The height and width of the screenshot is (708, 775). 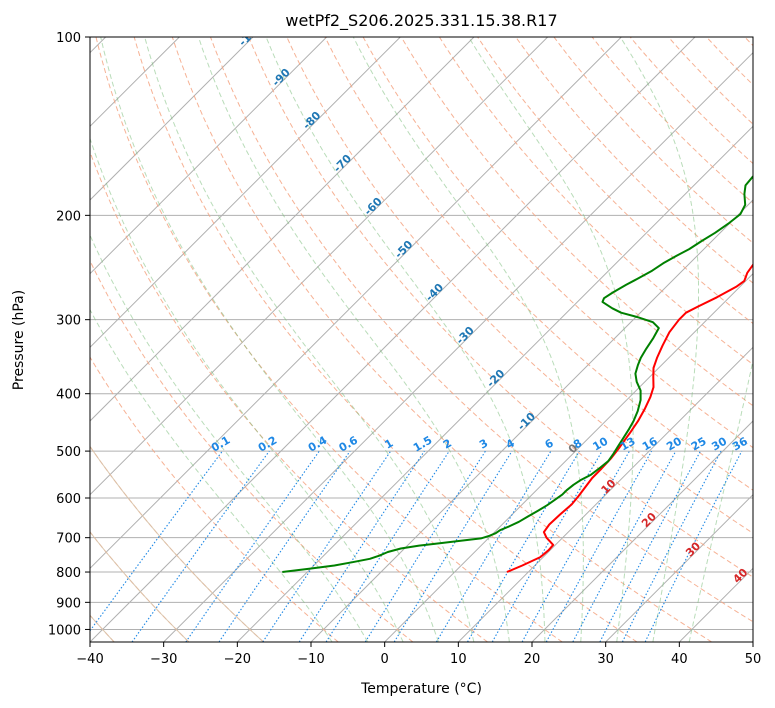 I want to click on x-tick-label: −40, so click(x=89, y=659).